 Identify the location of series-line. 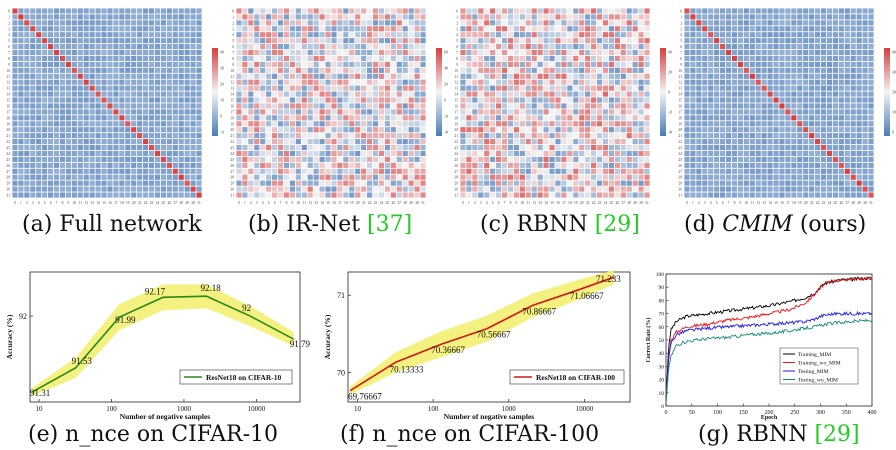
(769, 361).